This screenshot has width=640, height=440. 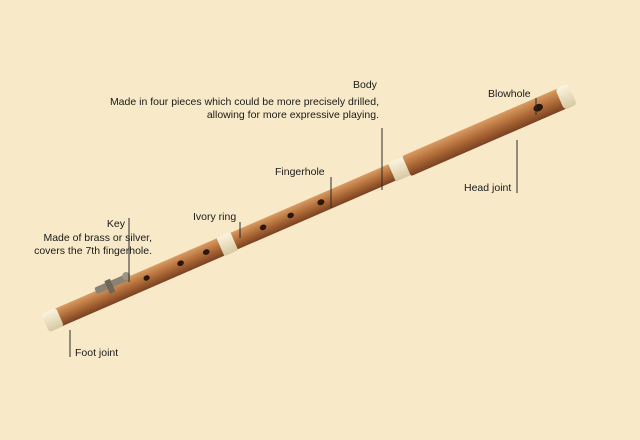 I want to click on key-label: Key, so click(x=116, y=224).